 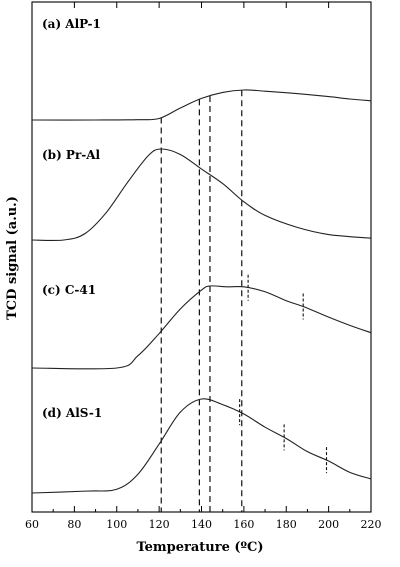 What do you see at coordinates (199, 547) in the screenshot?
I see `x-axis-label: Temperature (ºC)` at bounding box center [199, 547].